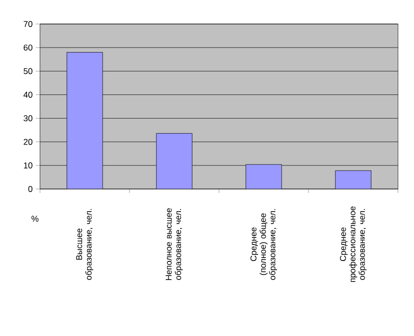  Describe the element at coordinates (28, 165) in the screenshot. I see `y-tick-label: 10` at that location.